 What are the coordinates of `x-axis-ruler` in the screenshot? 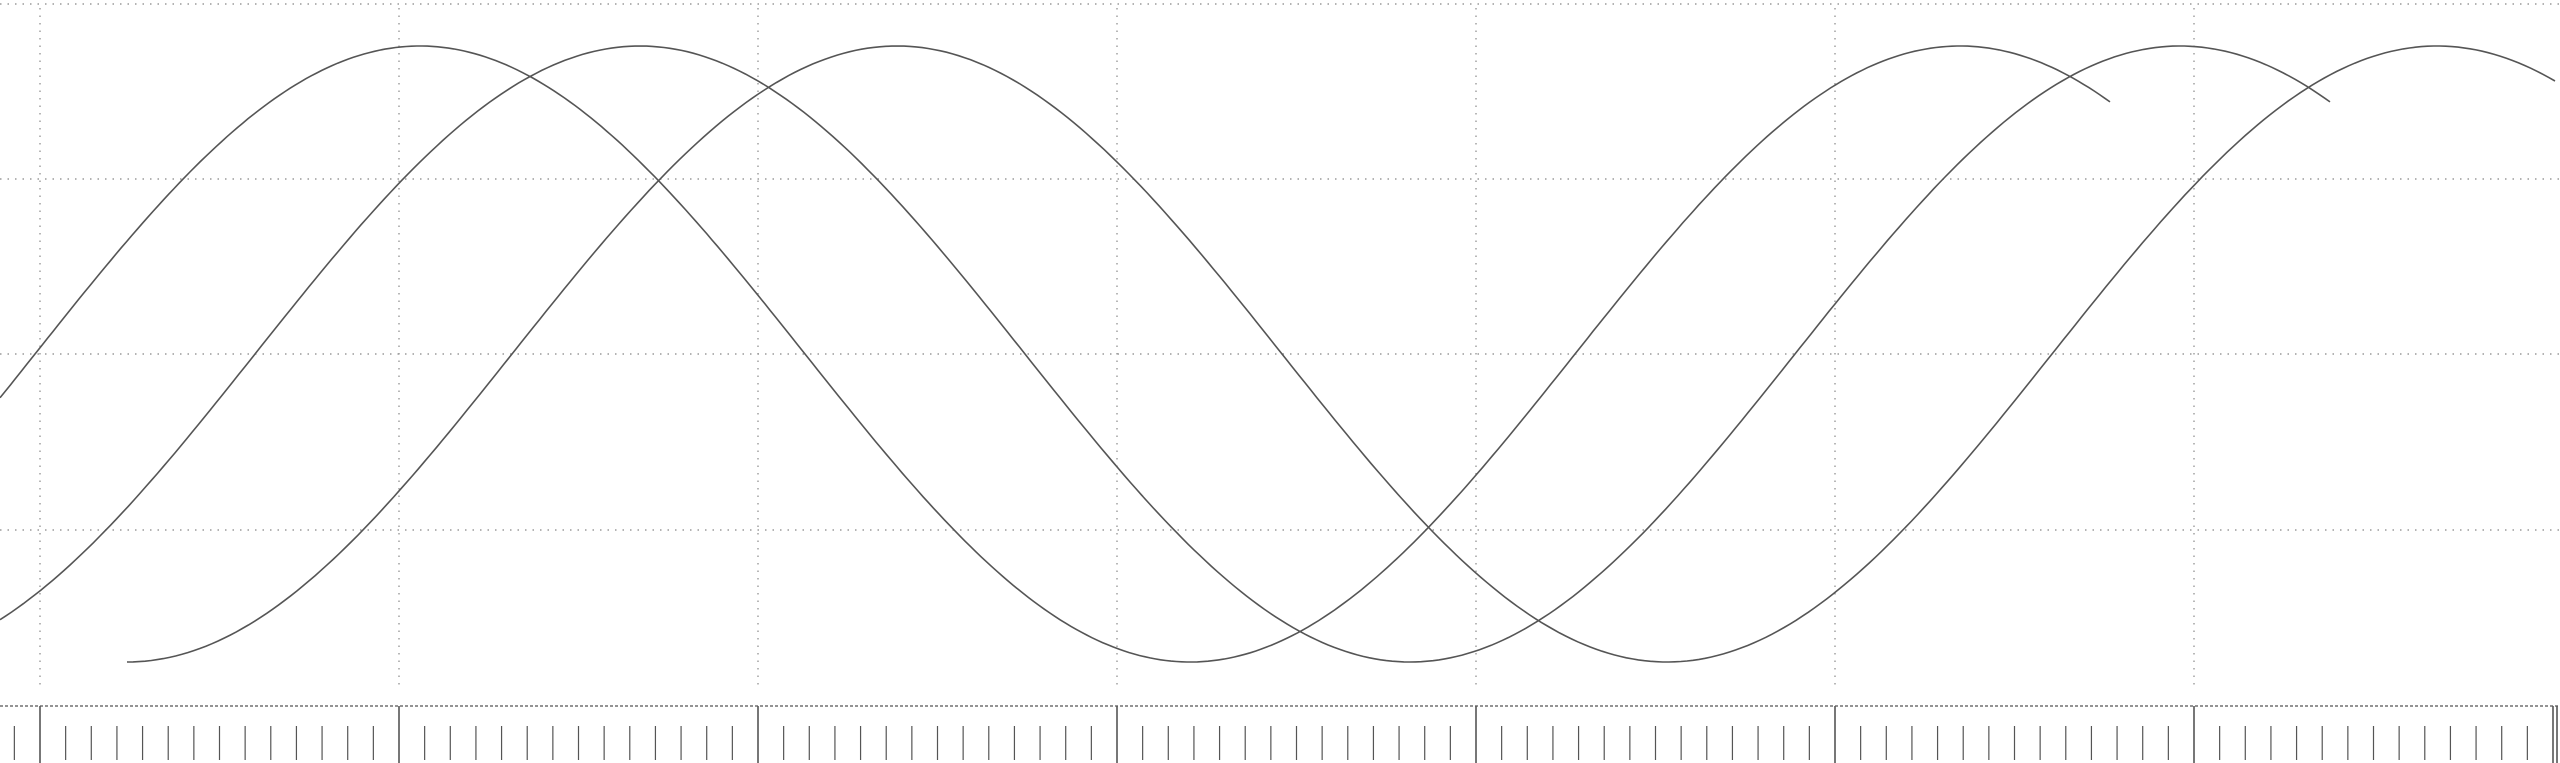 It's located at (1280, 734).